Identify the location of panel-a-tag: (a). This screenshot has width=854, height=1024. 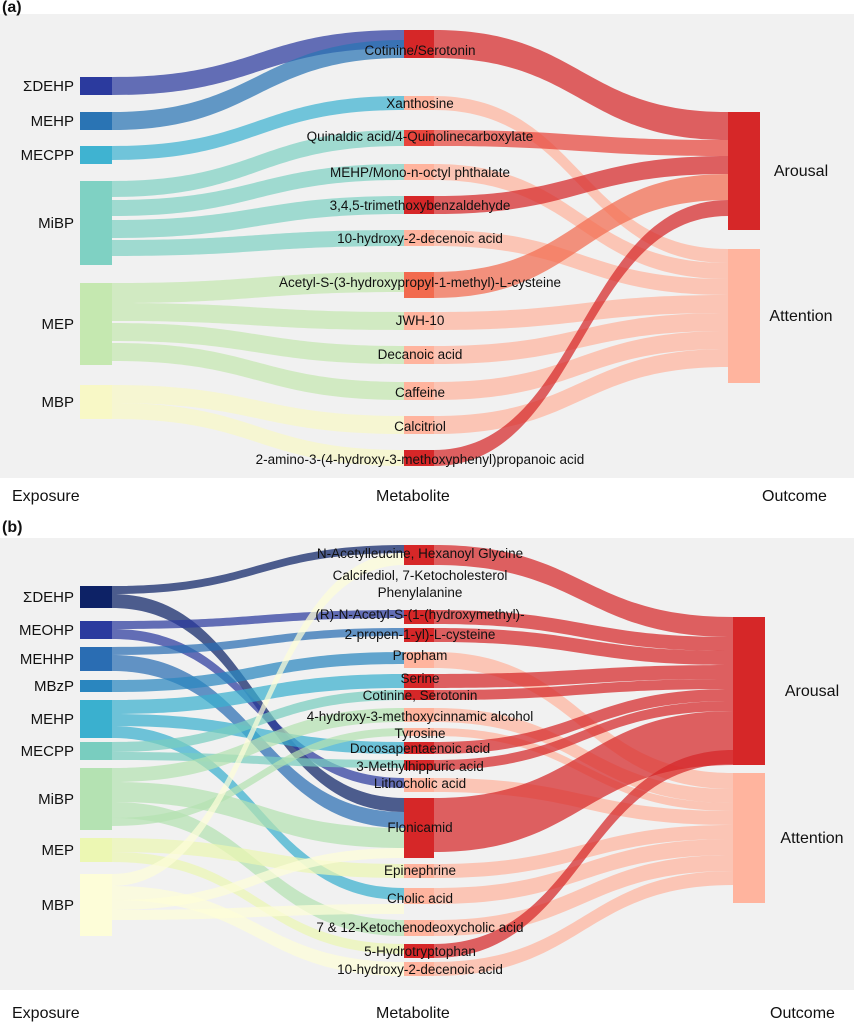
(12, 8).